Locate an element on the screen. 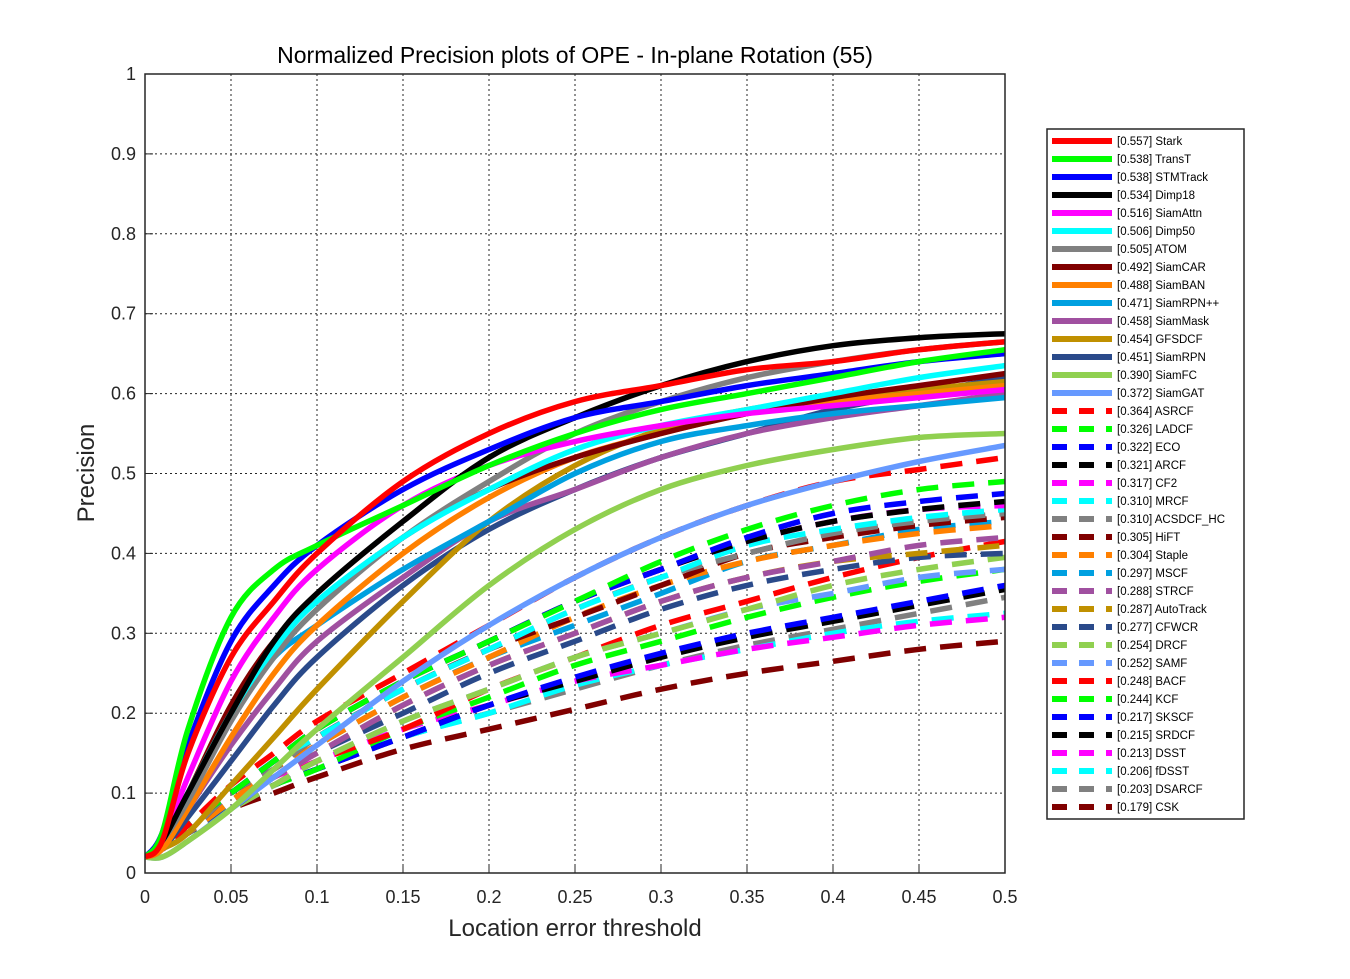  legend-entry: [0.206] fDSST is located at coordinates (1153, 772).